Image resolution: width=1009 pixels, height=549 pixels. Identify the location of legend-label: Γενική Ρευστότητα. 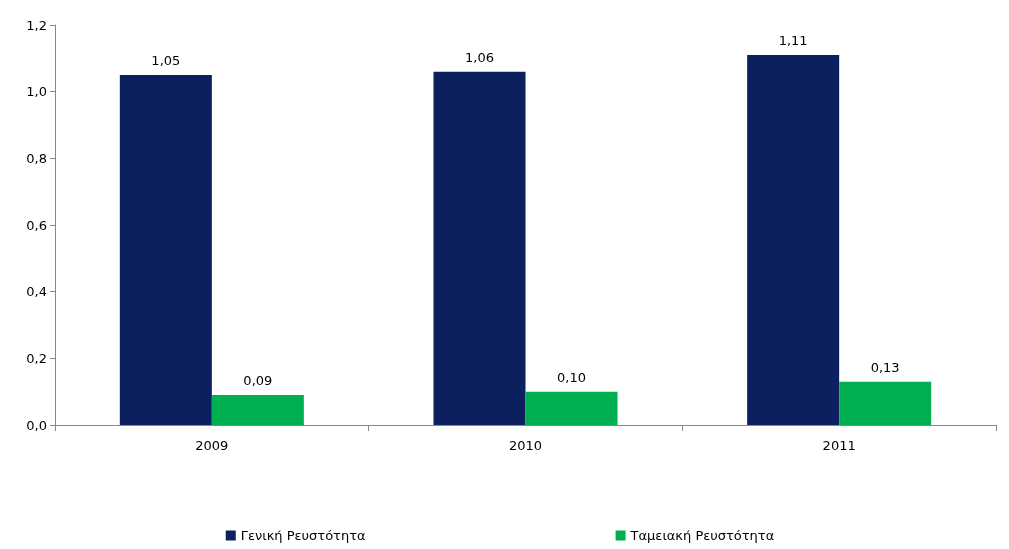
(303, 535).